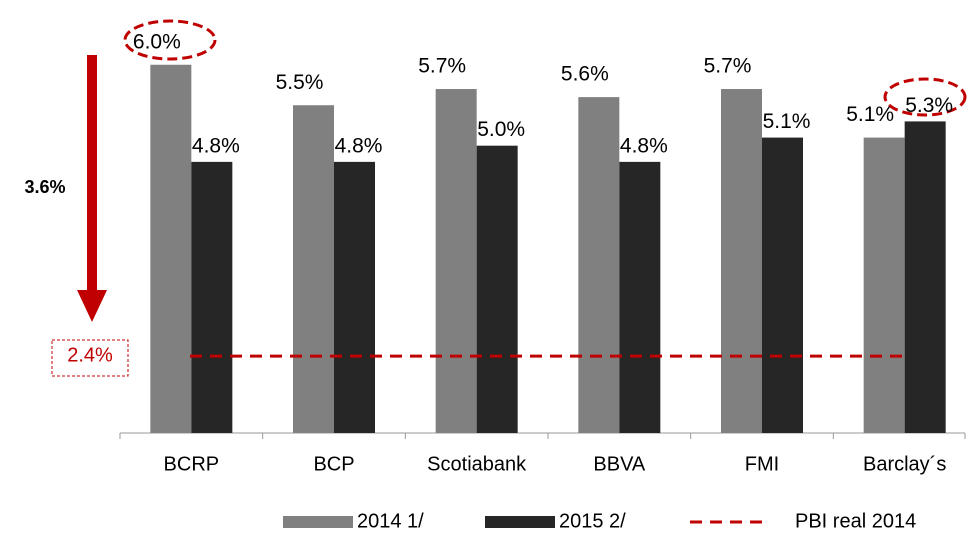  I want to click on x-tick-label: Scotiabank, so click(477, 464).